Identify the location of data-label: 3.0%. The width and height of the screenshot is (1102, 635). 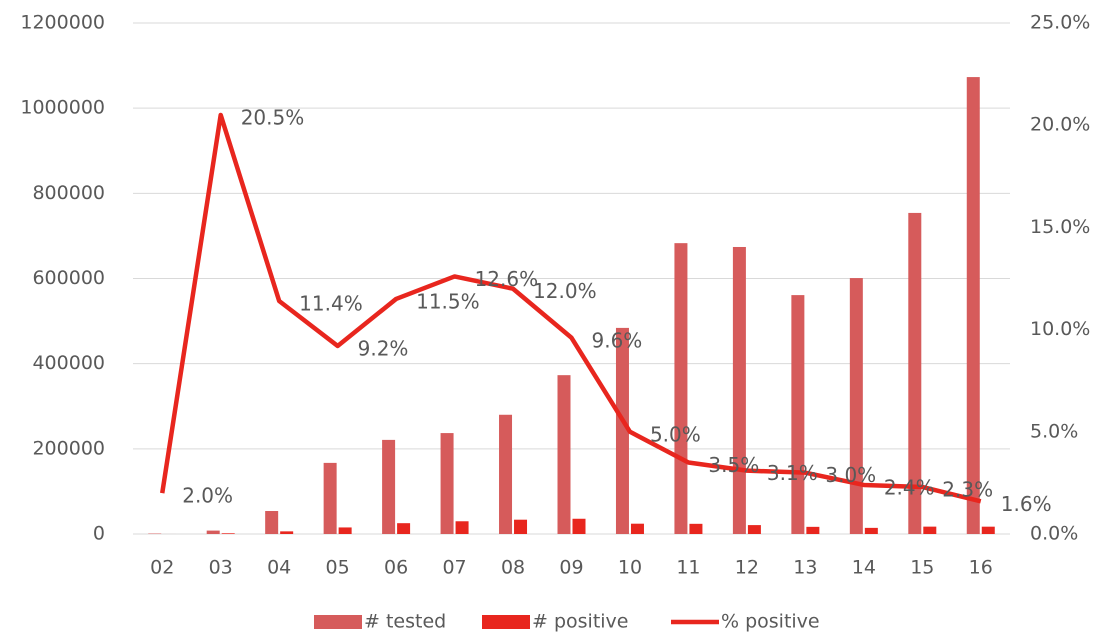
(850, 475).